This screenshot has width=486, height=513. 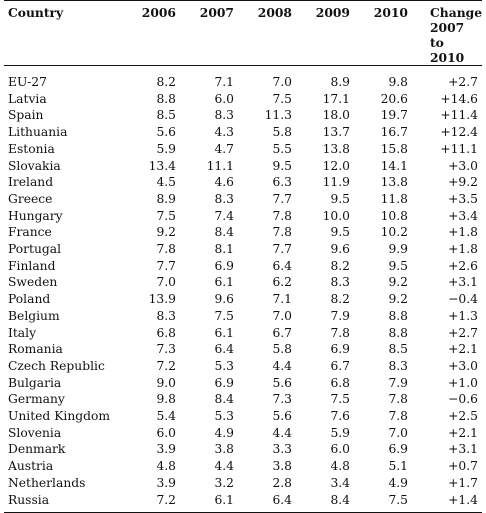 What do you see at coordinates (463, 399) in the screenshot?
I see `cell-change: −0.6` at bounding box center [463, 399].